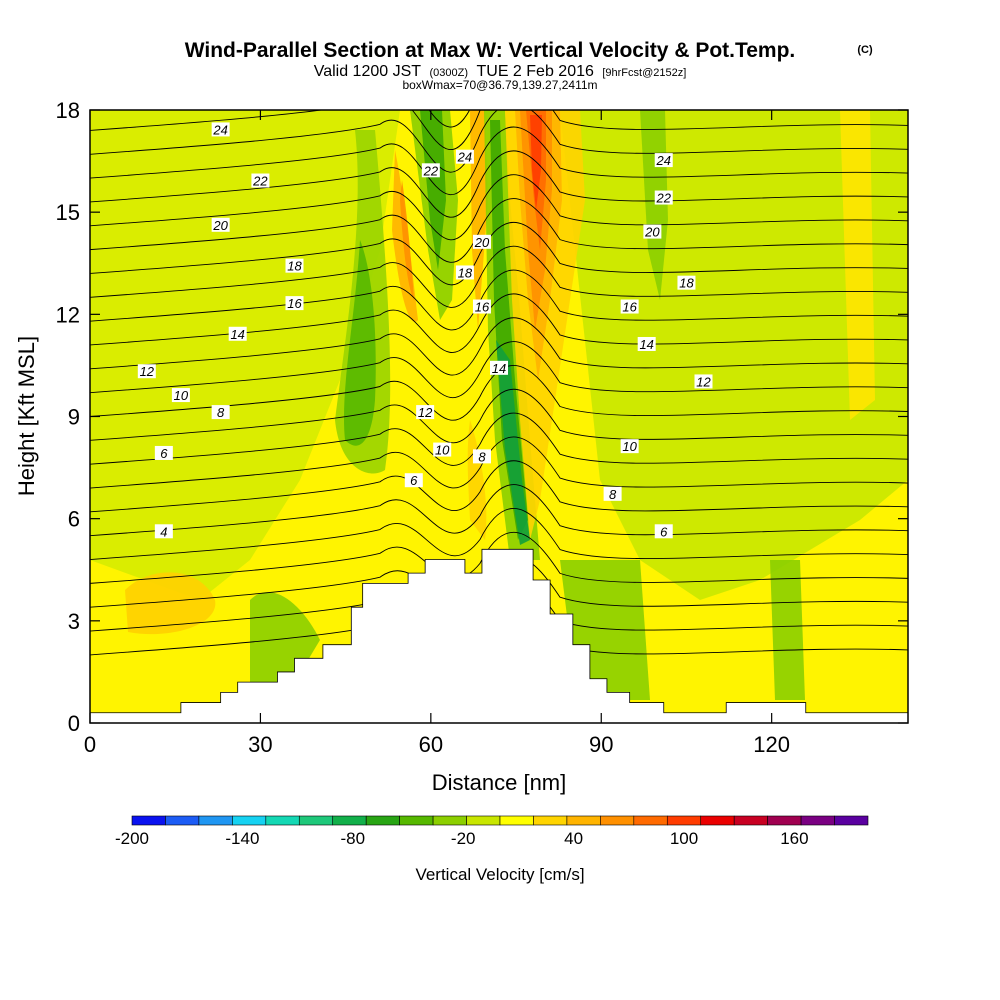  What do you see at coordinates (68, 314) in the screenshot?
I see `y-tick-label: 12` at bounding box center [68, 314].